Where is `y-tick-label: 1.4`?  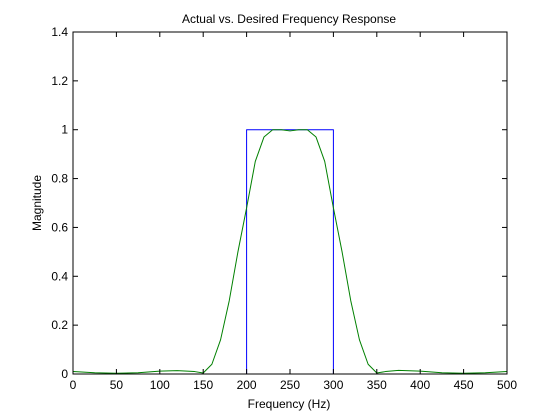
y-tick-label: 1.4 is located at coordinates (59, 32).